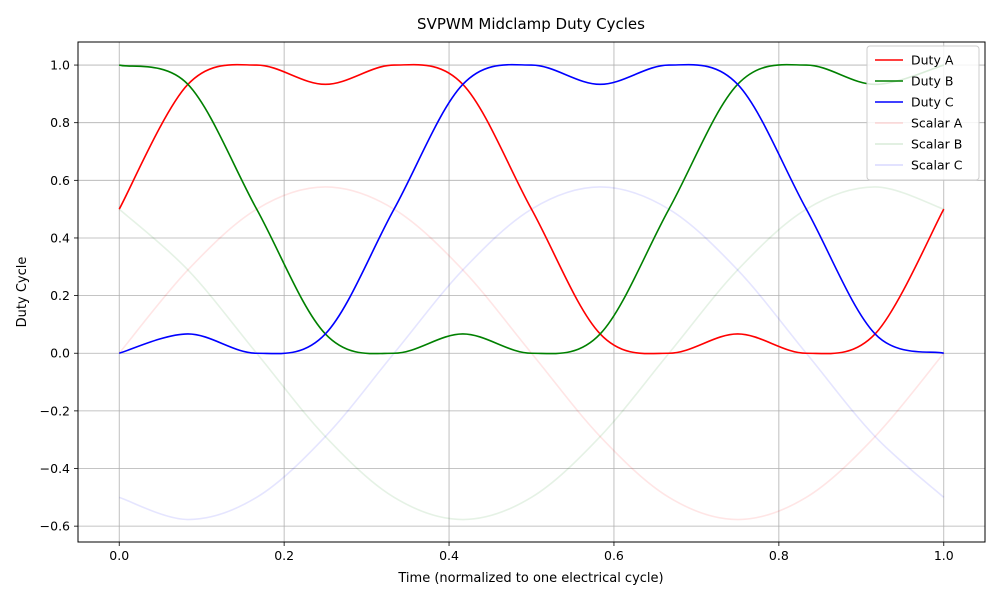 Image resolution: width=1000 pixels, height=600 pixels. I want to click on y-tick-label: −0.4, so click(55, 468).